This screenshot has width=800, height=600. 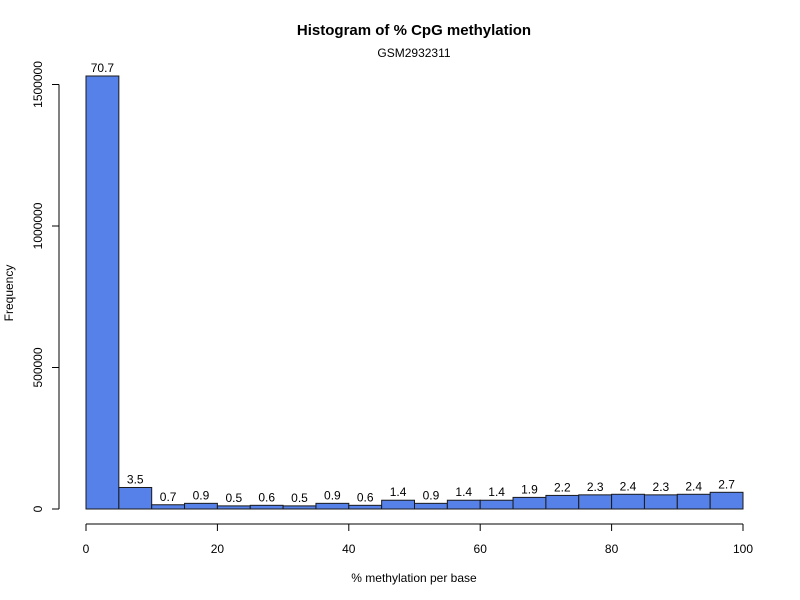 I want to click on bar-value-label: 70.7, so click(x=103, y=68).